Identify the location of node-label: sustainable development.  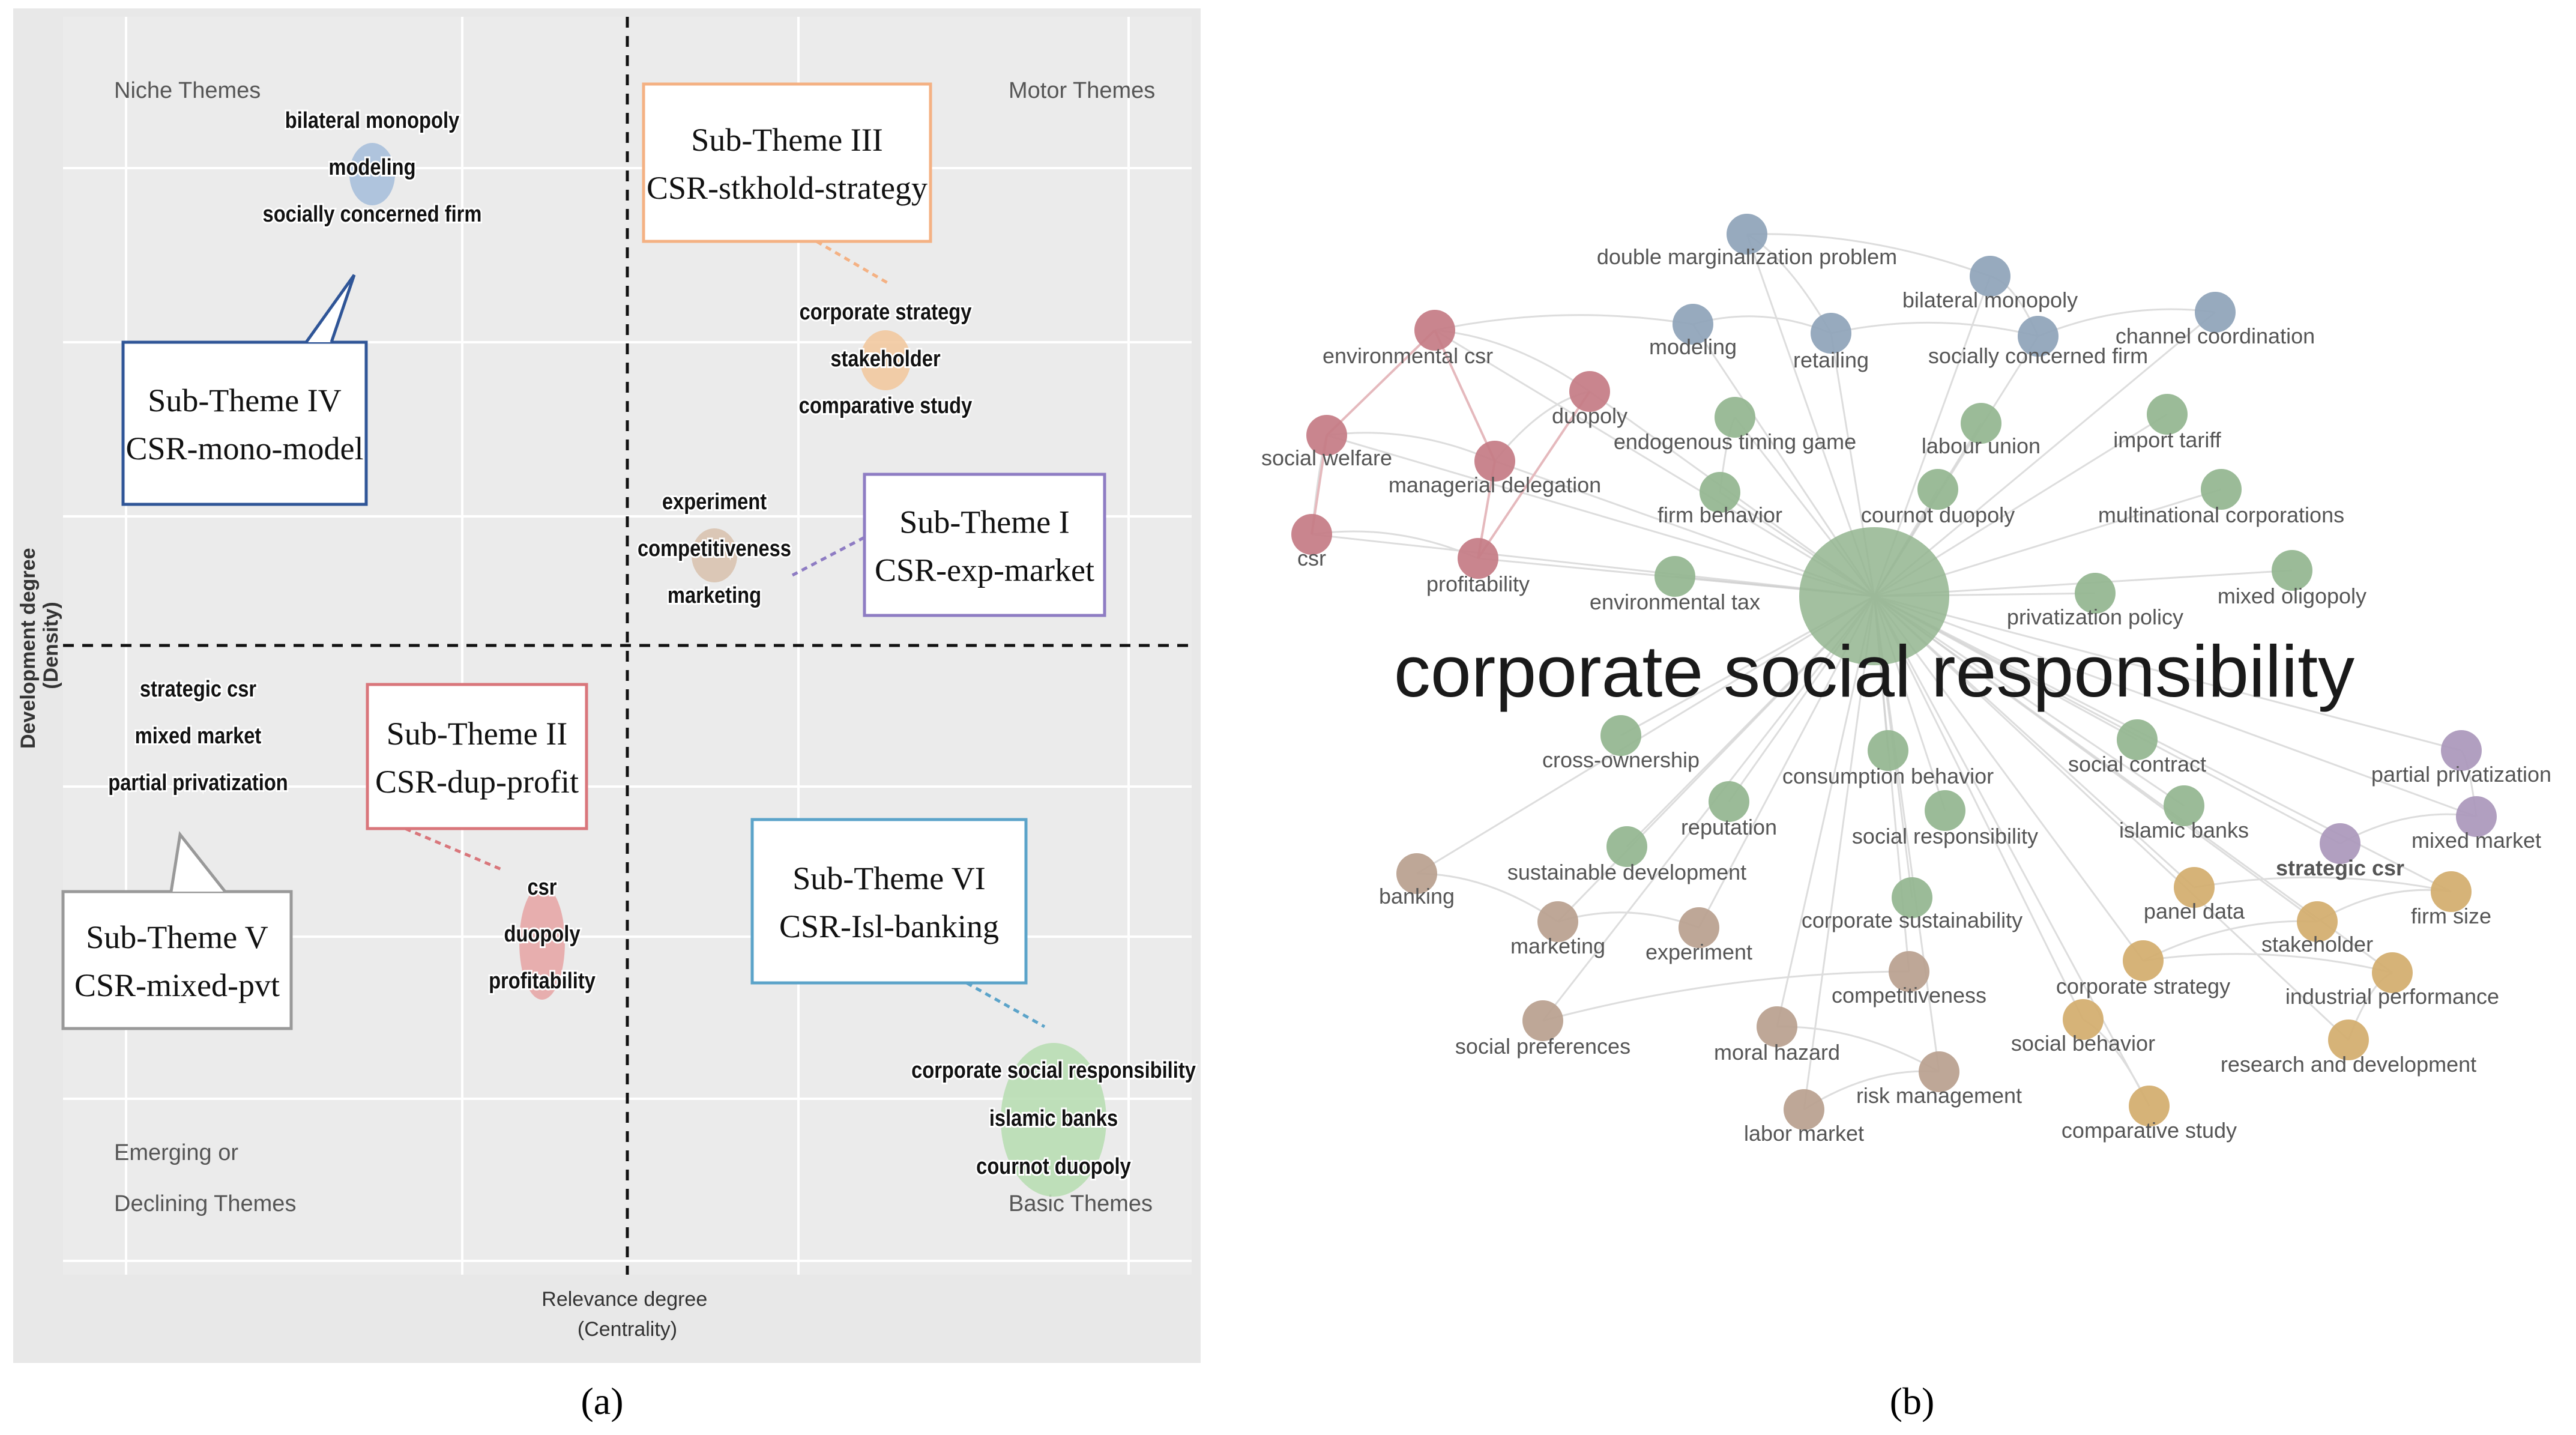
(1626, 872).